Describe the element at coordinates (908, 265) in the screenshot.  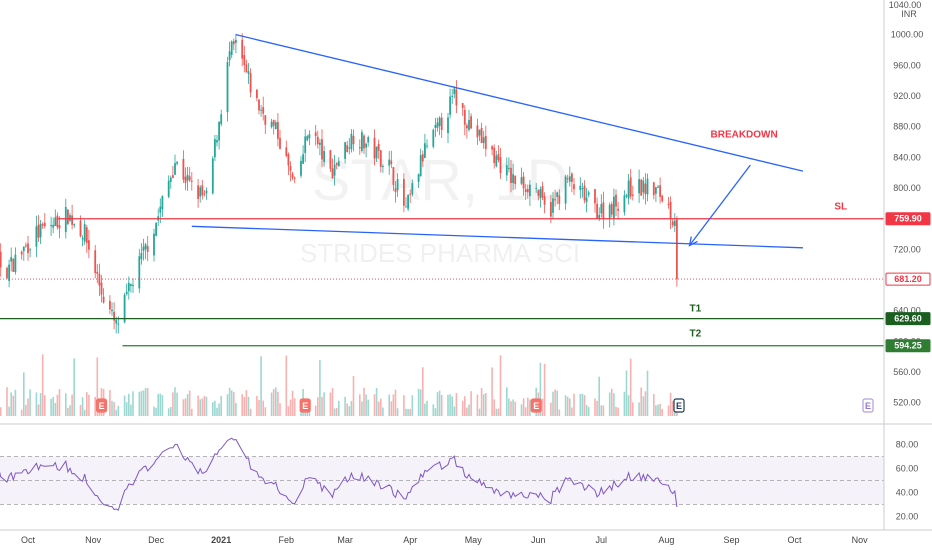
I see `price-axis-panel` at that location.